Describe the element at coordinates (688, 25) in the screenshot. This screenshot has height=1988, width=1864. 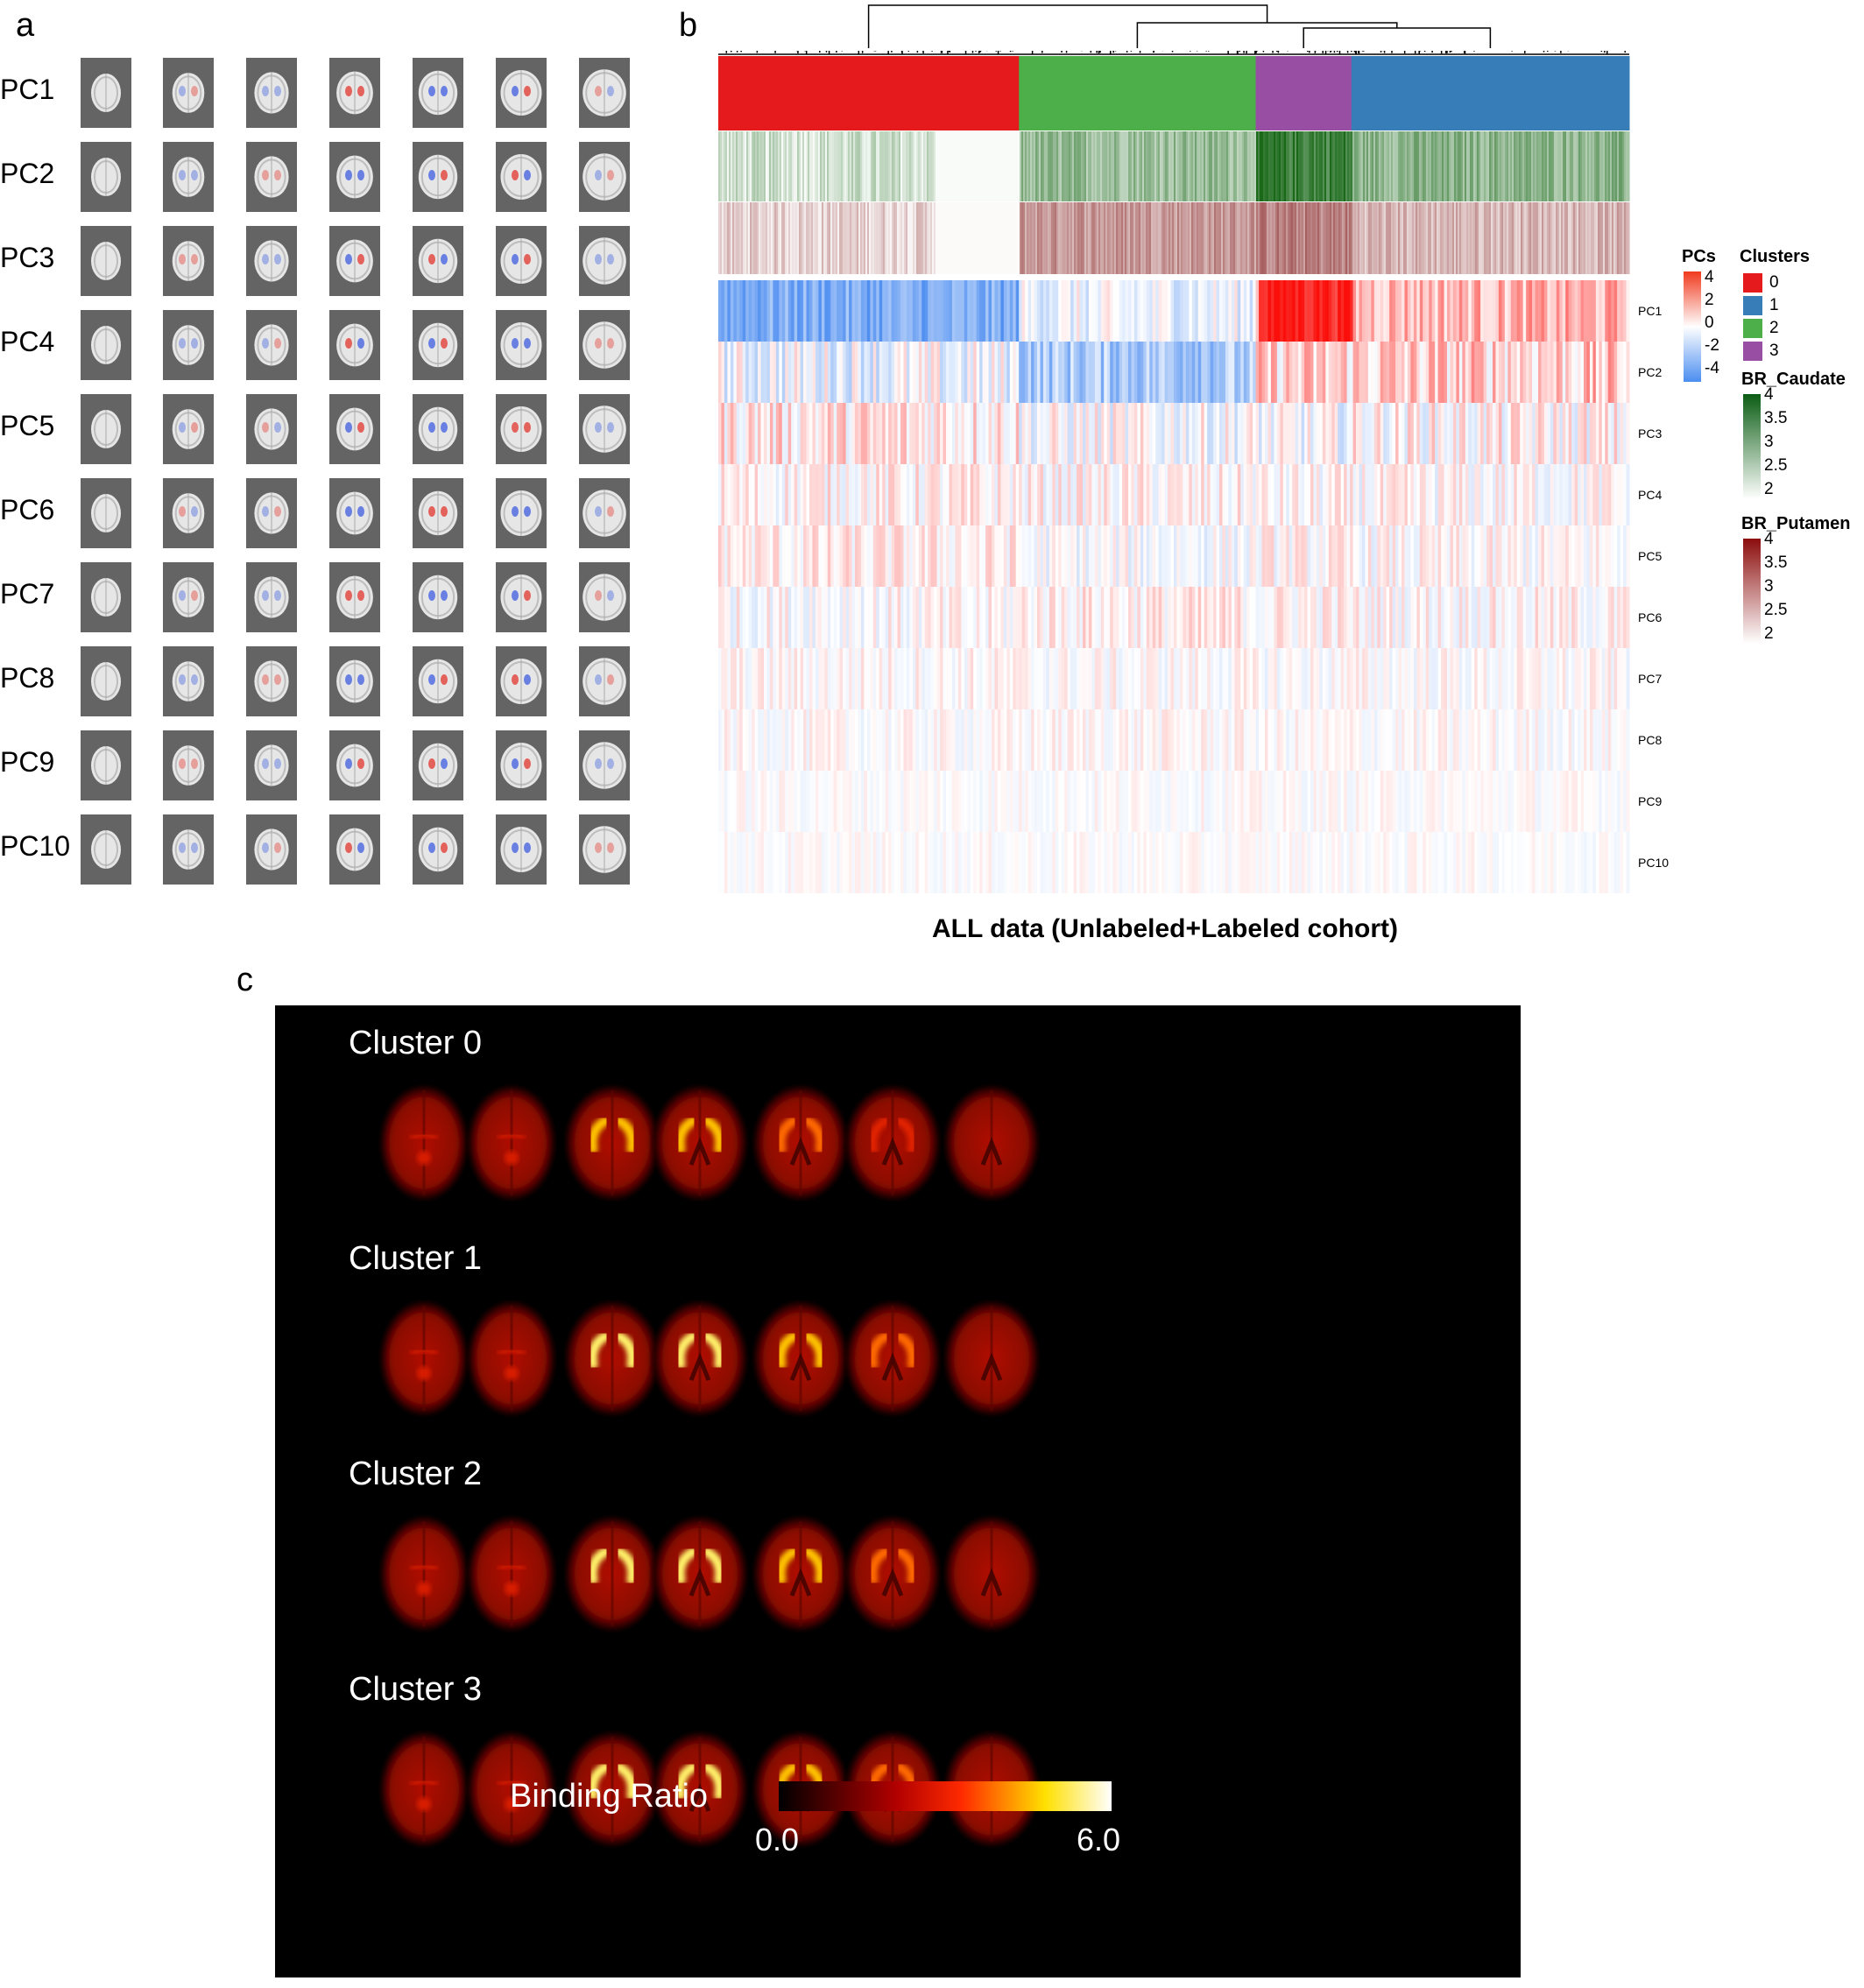
I see `panel-b-letter: b` at that location.